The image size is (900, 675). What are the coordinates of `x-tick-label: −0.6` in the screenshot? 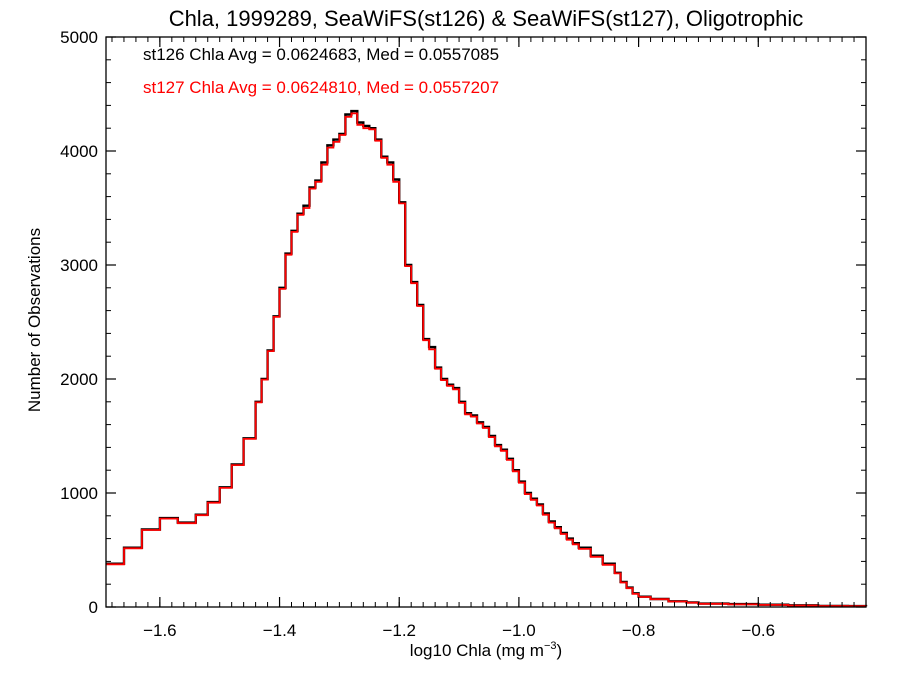 It's located at (759, 630).